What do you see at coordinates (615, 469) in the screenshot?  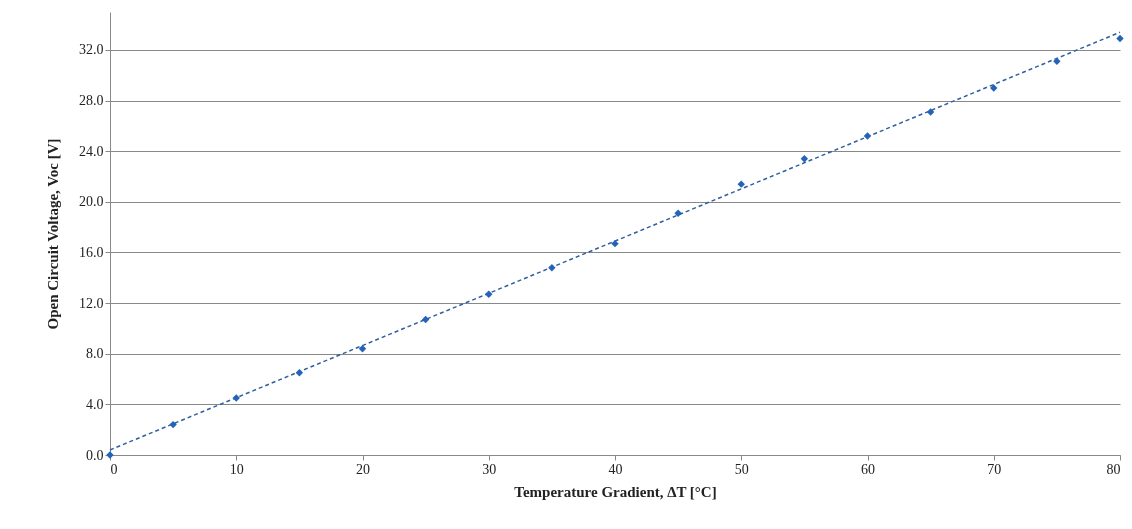 I see `x-tick-label: 40` at bounding box center [615, 469].